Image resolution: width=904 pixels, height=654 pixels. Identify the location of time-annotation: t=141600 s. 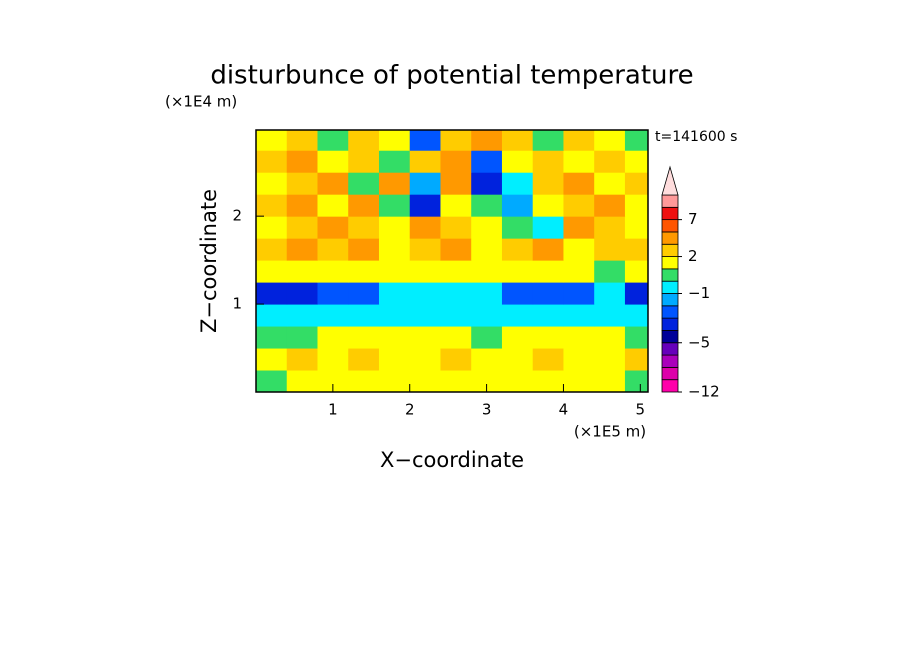
(696, 137).